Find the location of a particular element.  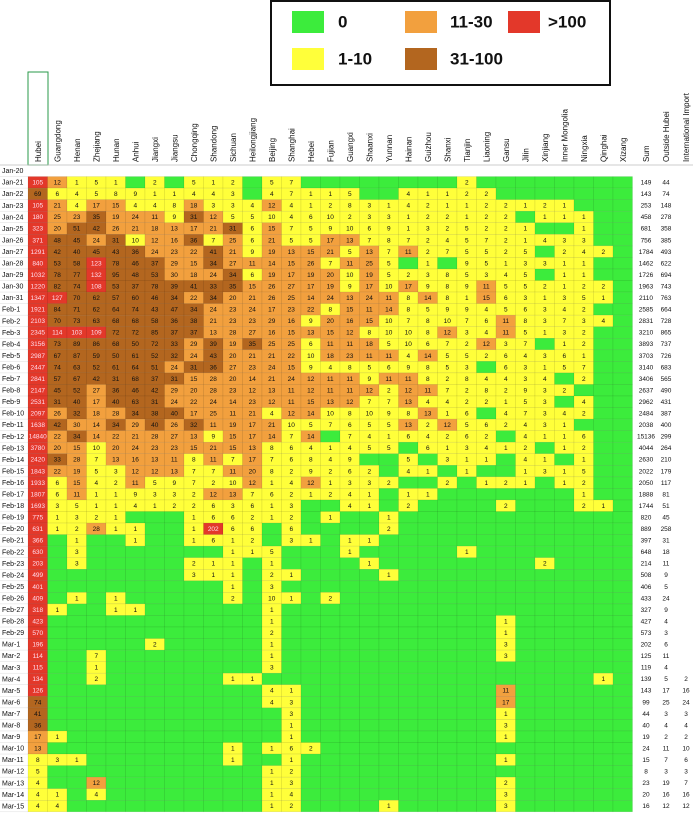

cell-value: 6 is located at coordinates (506, 356).